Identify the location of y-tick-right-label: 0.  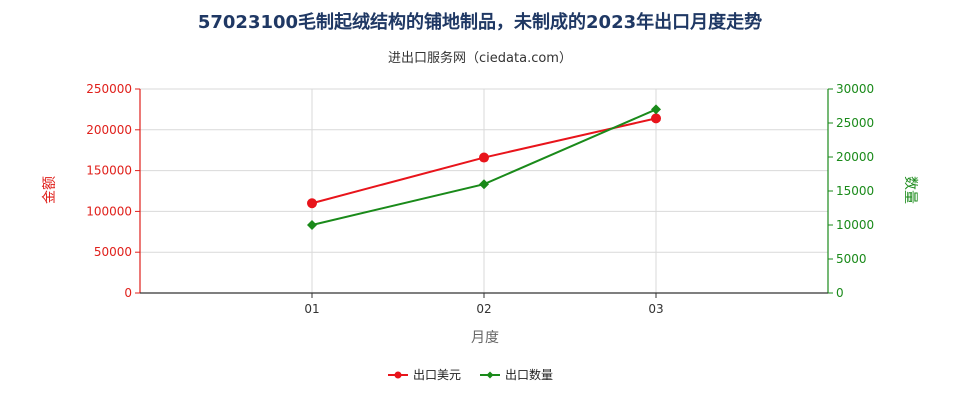
(840, 293).